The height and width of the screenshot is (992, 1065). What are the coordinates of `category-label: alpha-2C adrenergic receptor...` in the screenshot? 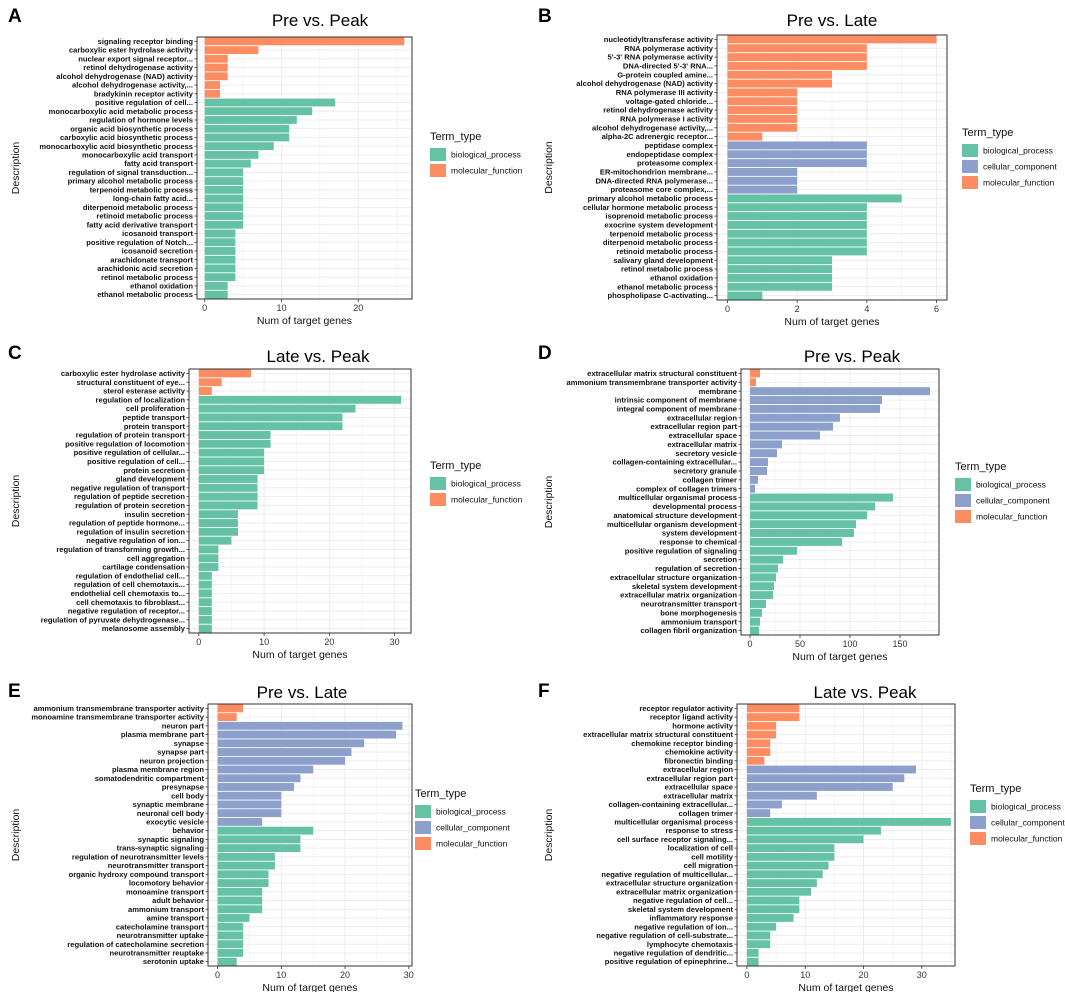 It's located at (657, 136).